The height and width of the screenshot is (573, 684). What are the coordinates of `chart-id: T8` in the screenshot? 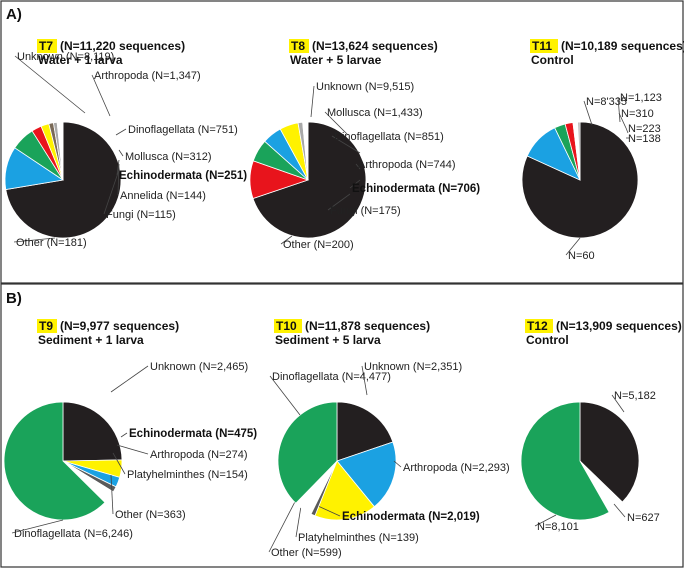 It's located at (298, 46).